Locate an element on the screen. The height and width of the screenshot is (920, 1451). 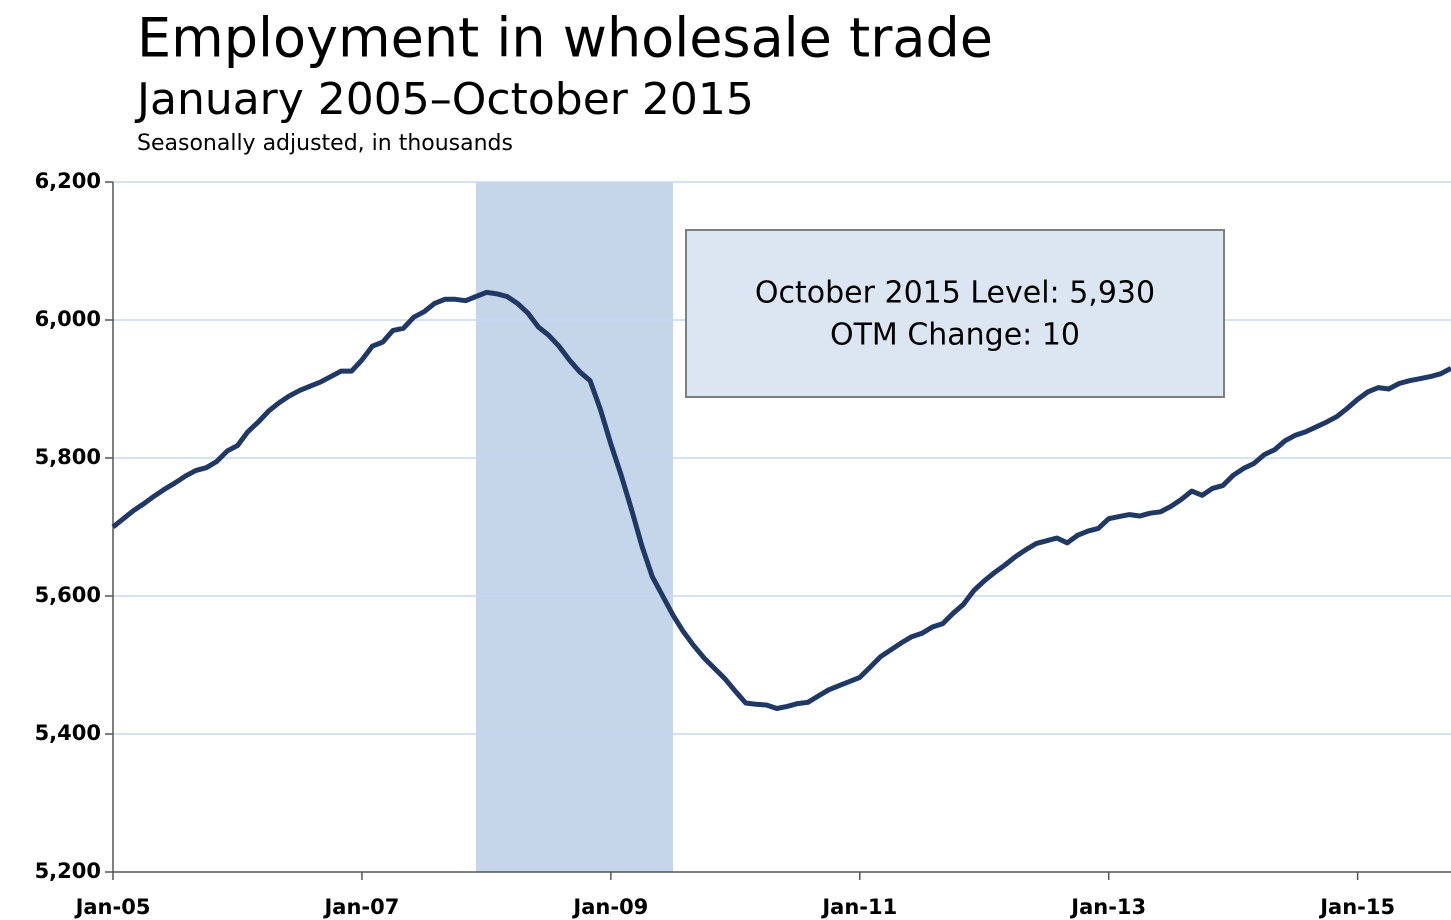
chart-title: Employment in wholesale trade is located at coordinates (565, 38).